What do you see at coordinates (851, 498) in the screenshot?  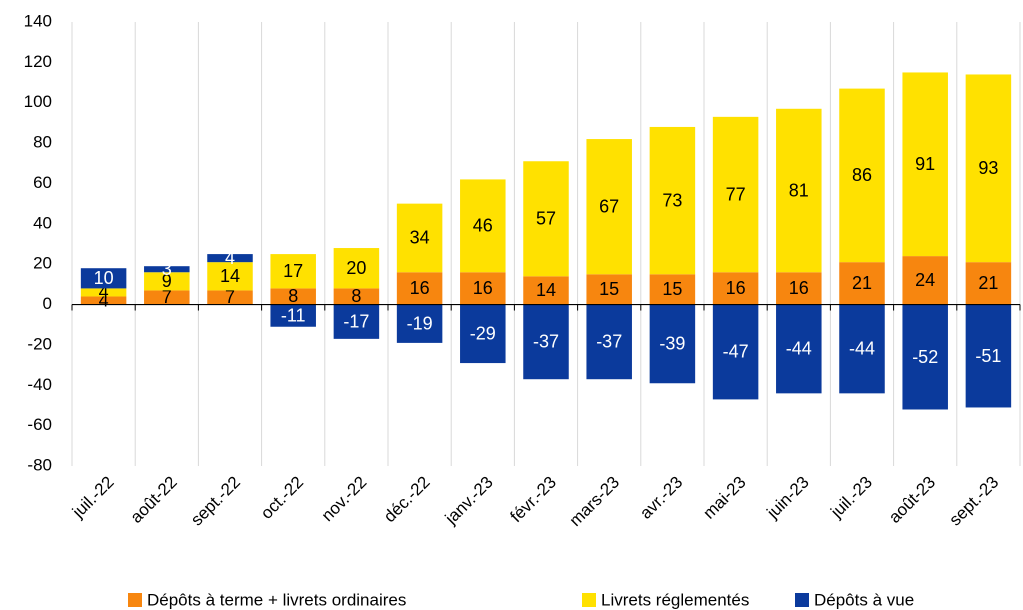 I see `x-tick-label: juil.-23` at bounding box center [851, 498].